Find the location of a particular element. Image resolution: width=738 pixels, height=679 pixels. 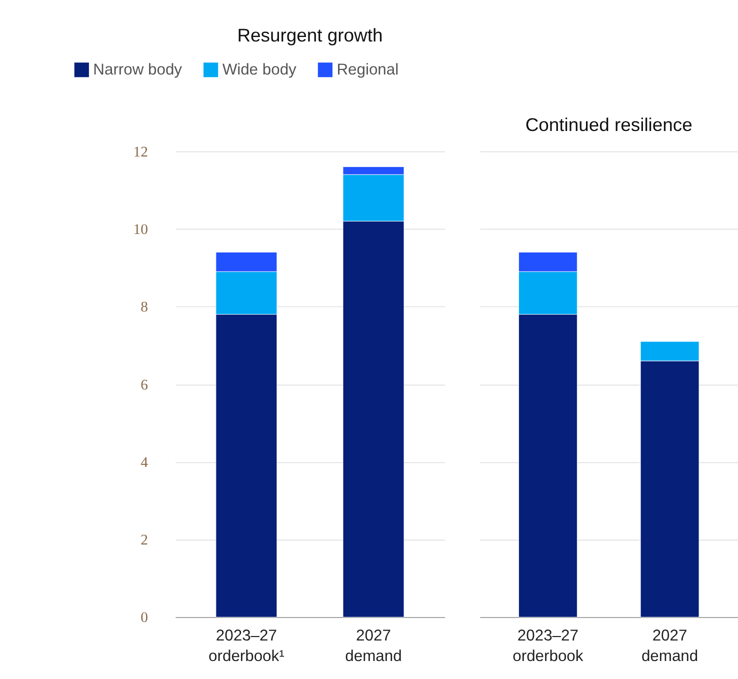

legend-label: Regional is located at coordinates (367, 69).